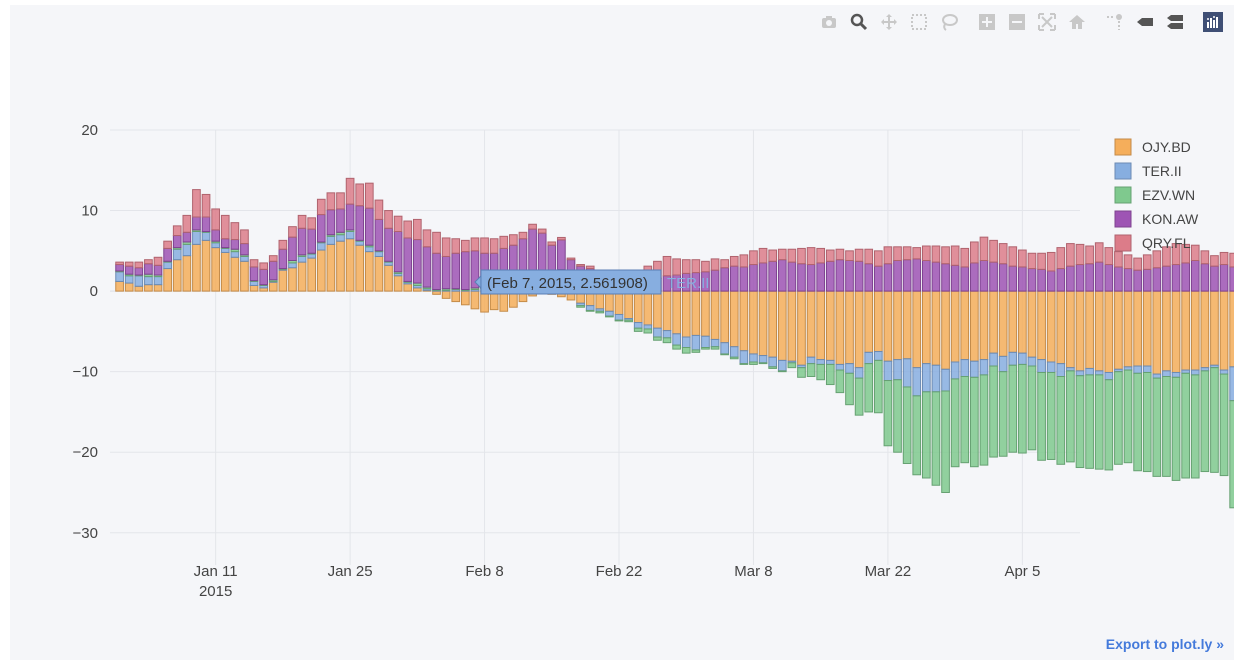 This screenshot has height=672, width=1246. Describe the element at coordinates (987, 22) in the screenshot. I see `zoom-in-button` at that location.